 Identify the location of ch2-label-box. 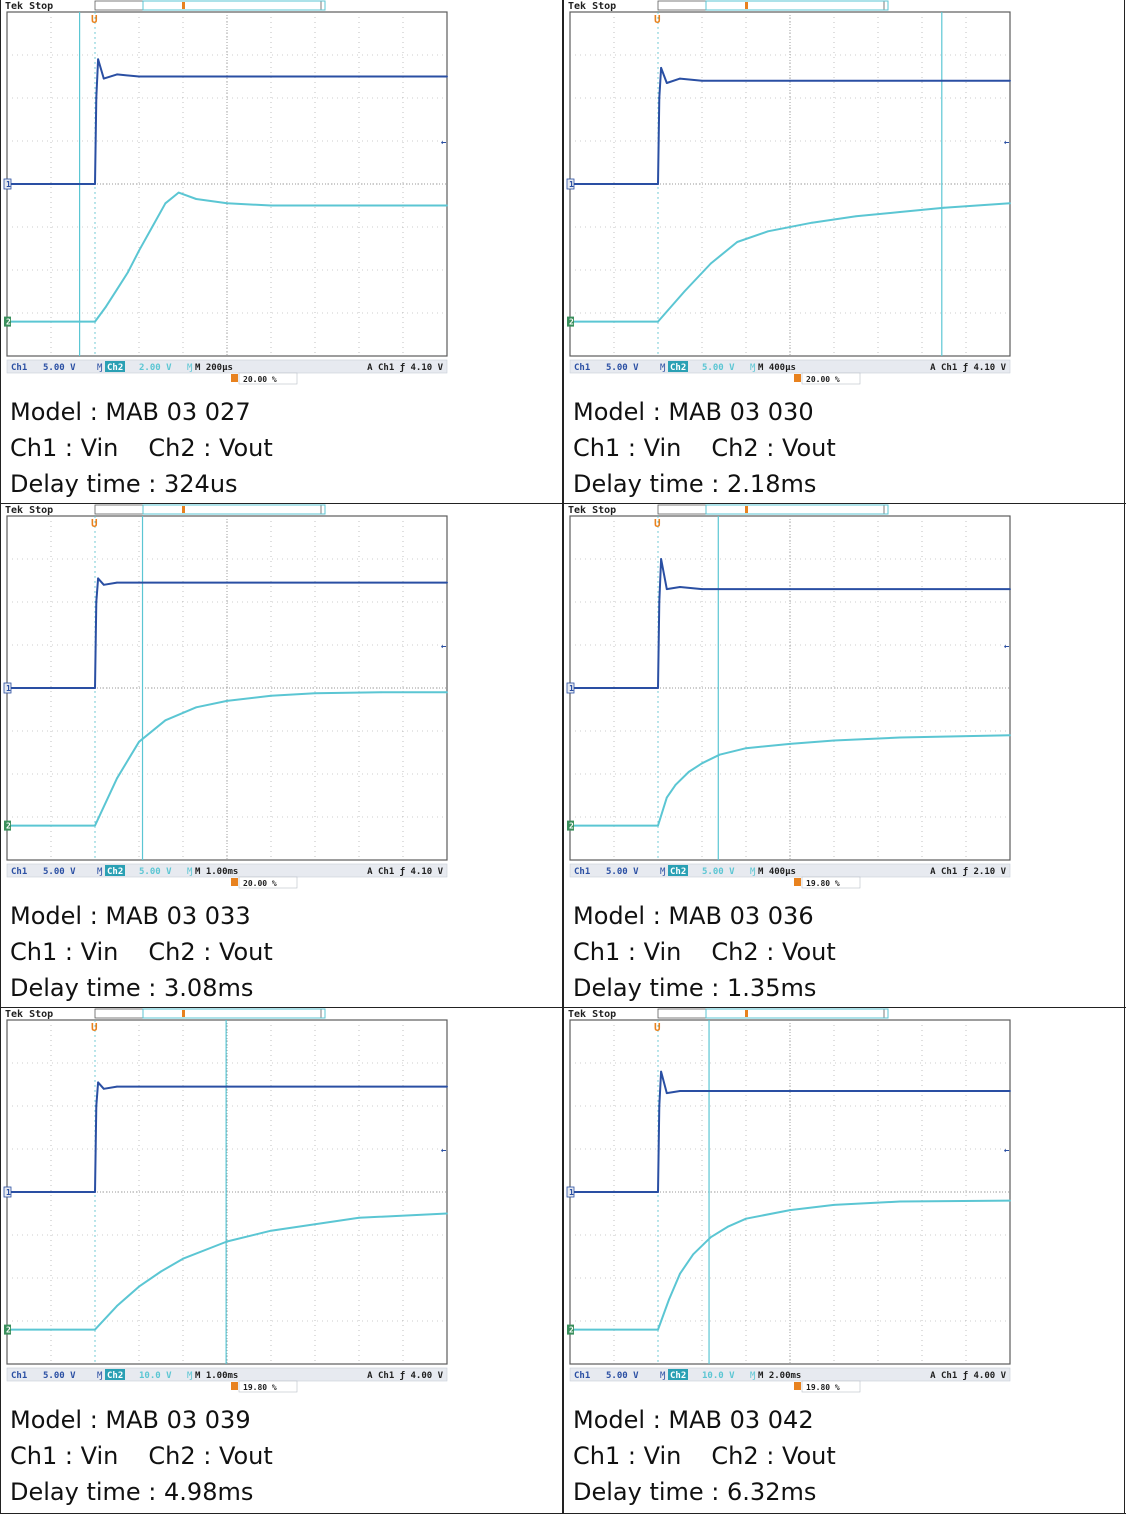
(678, 1374).